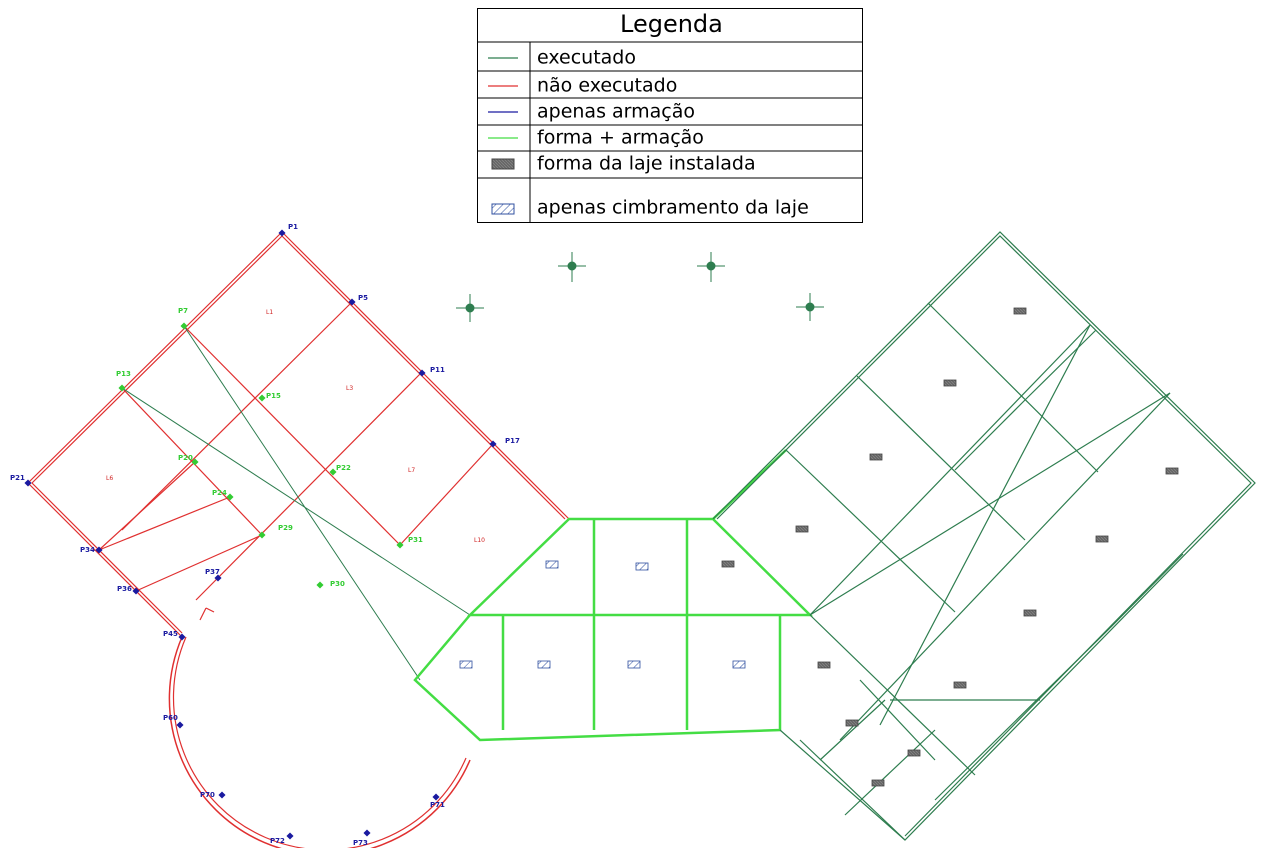 Image resolution: width=1263 pixels, height=848 pixels. I want to click on slab-label: L3, so click(349, 388).